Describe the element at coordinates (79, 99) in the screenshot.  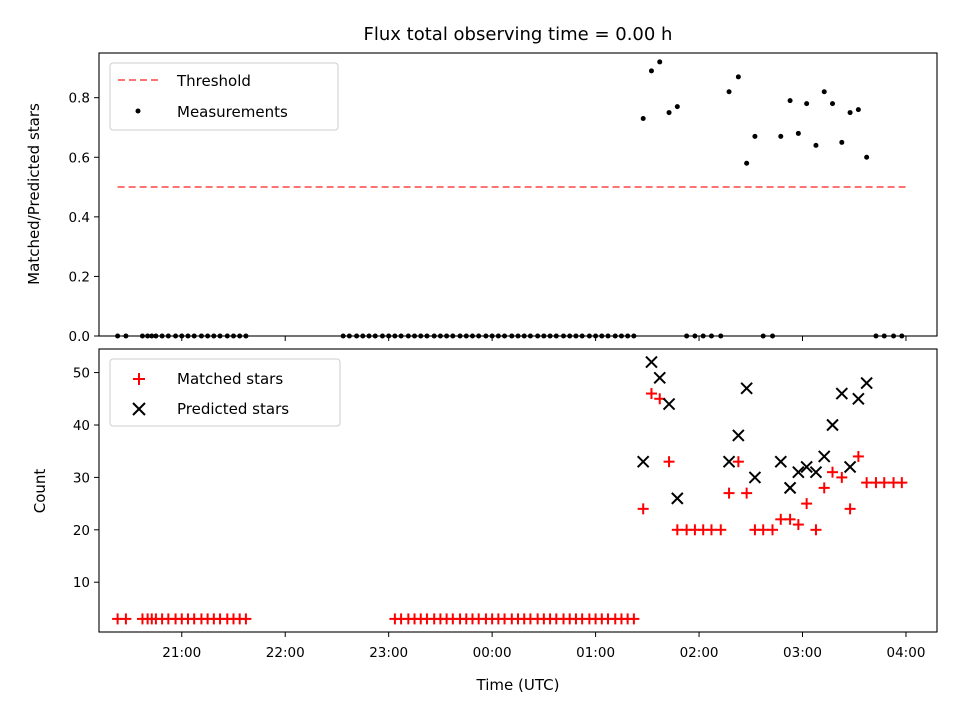
I see `y-tick-label: 0.8` at that location.